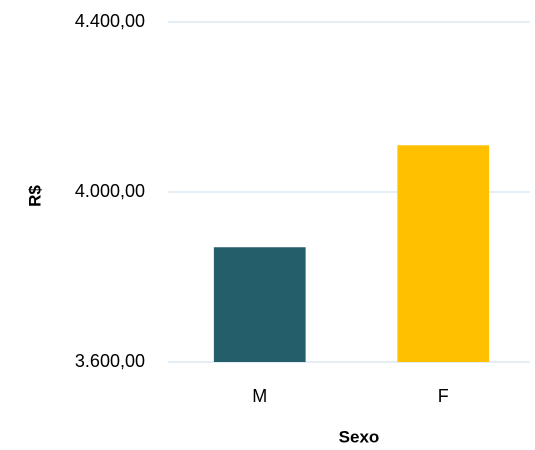 Image resolution: width=535 pixels, height=450 pixels. I want to click on x-axis-title: Sexo, so click(359, 436).